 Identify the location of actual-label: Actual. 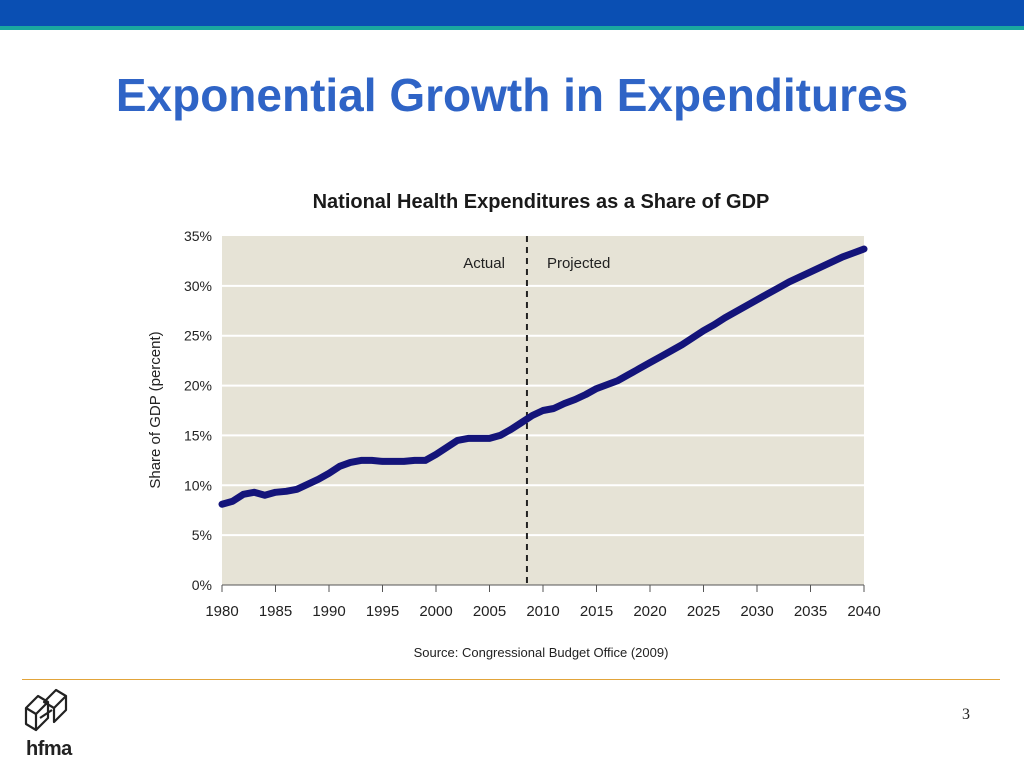
(484, 263).